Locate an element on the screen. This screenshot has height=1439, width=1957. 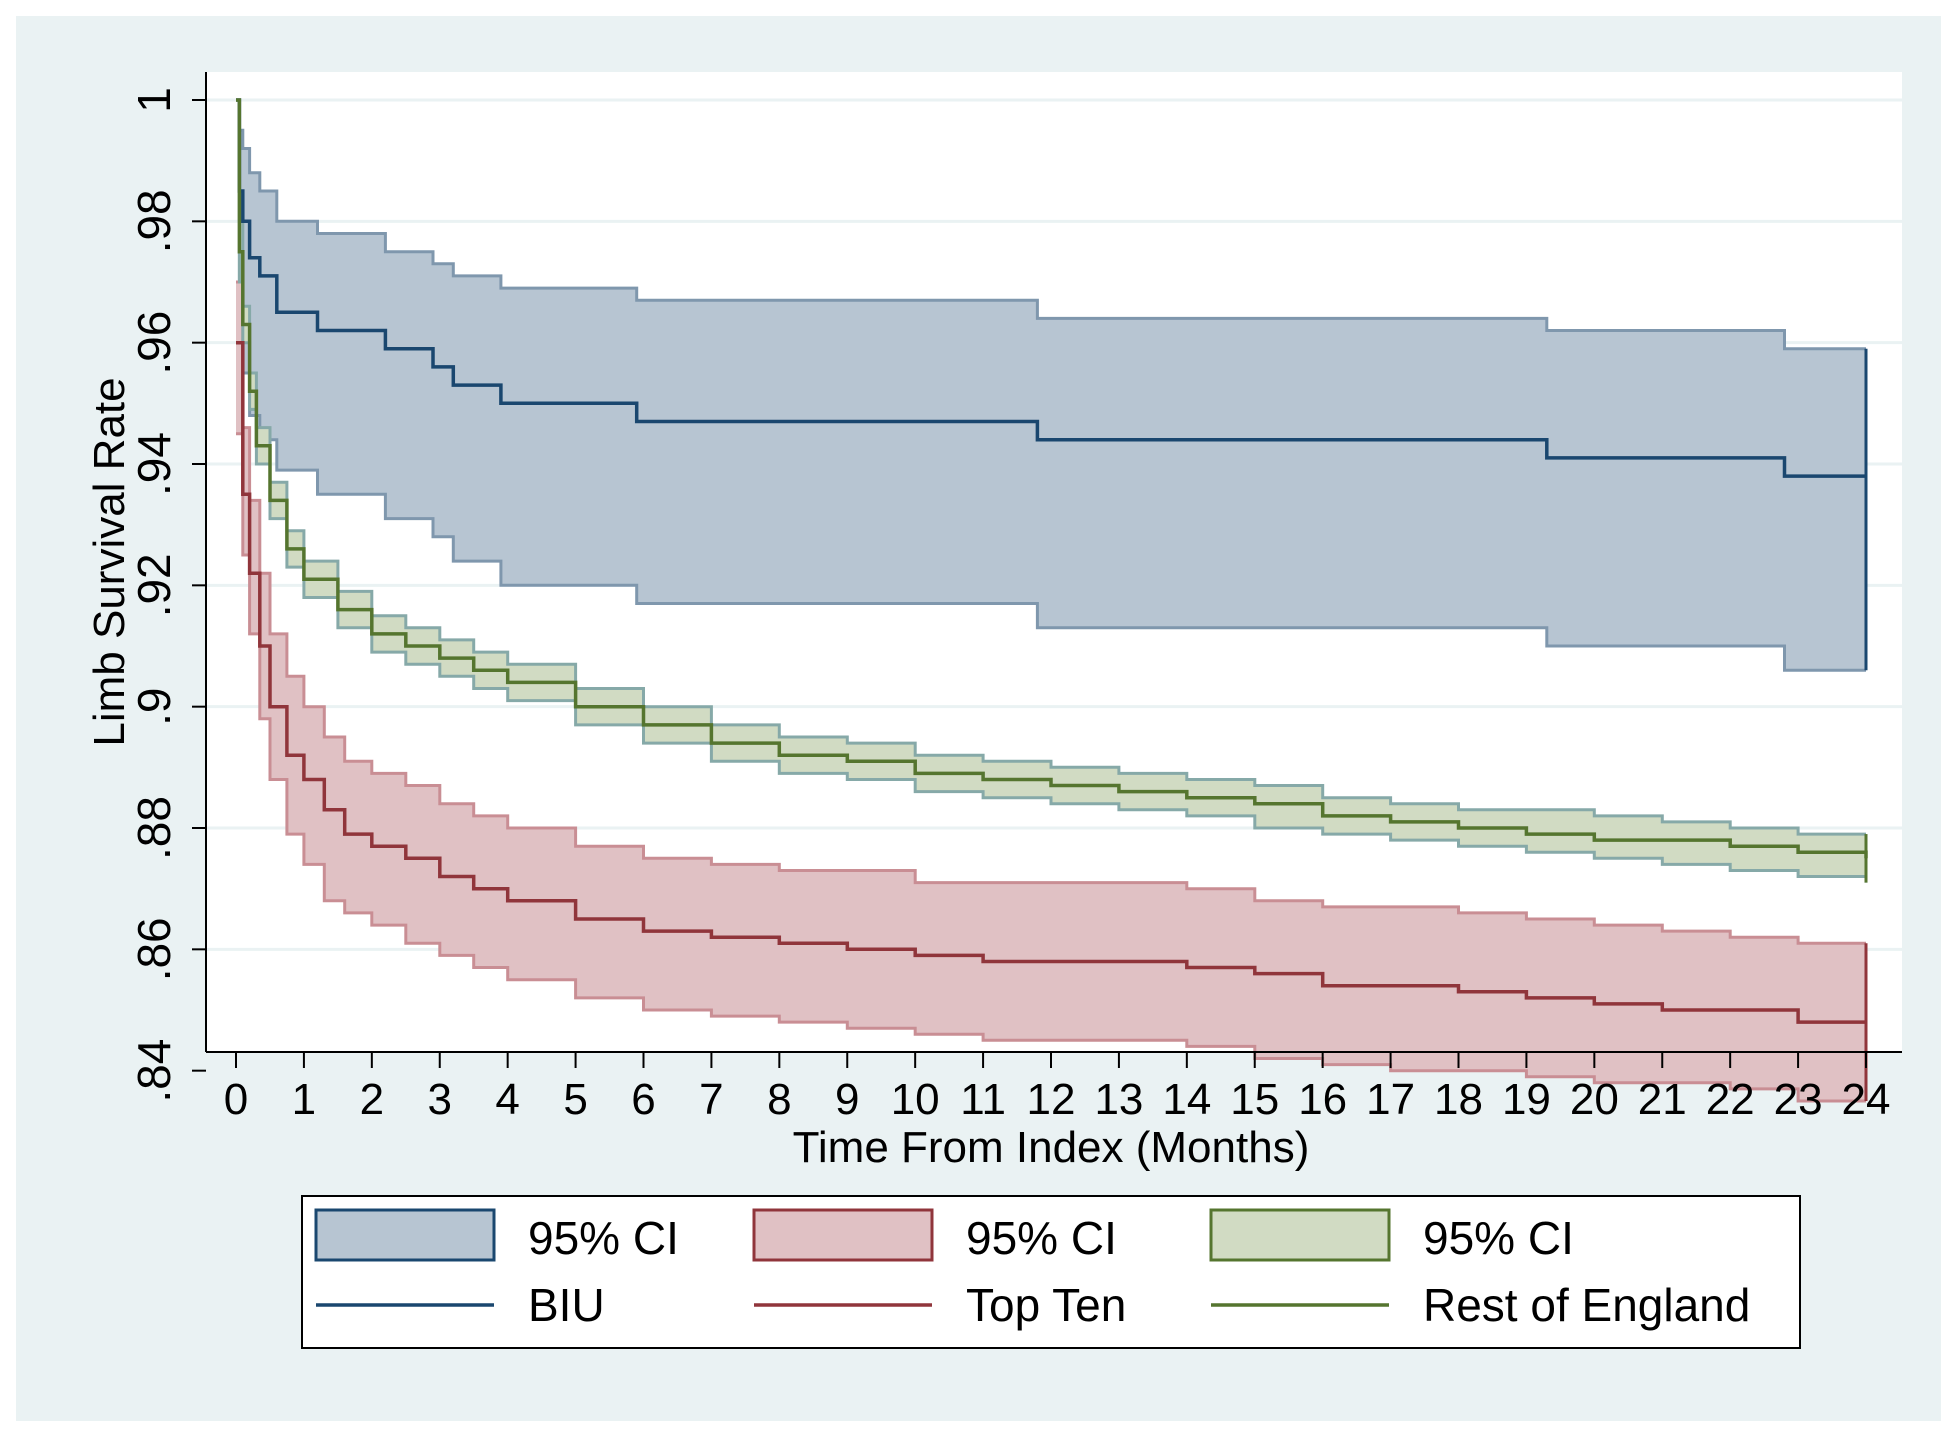
x-tick-label: 2 is located at coordinates (372, 1099).